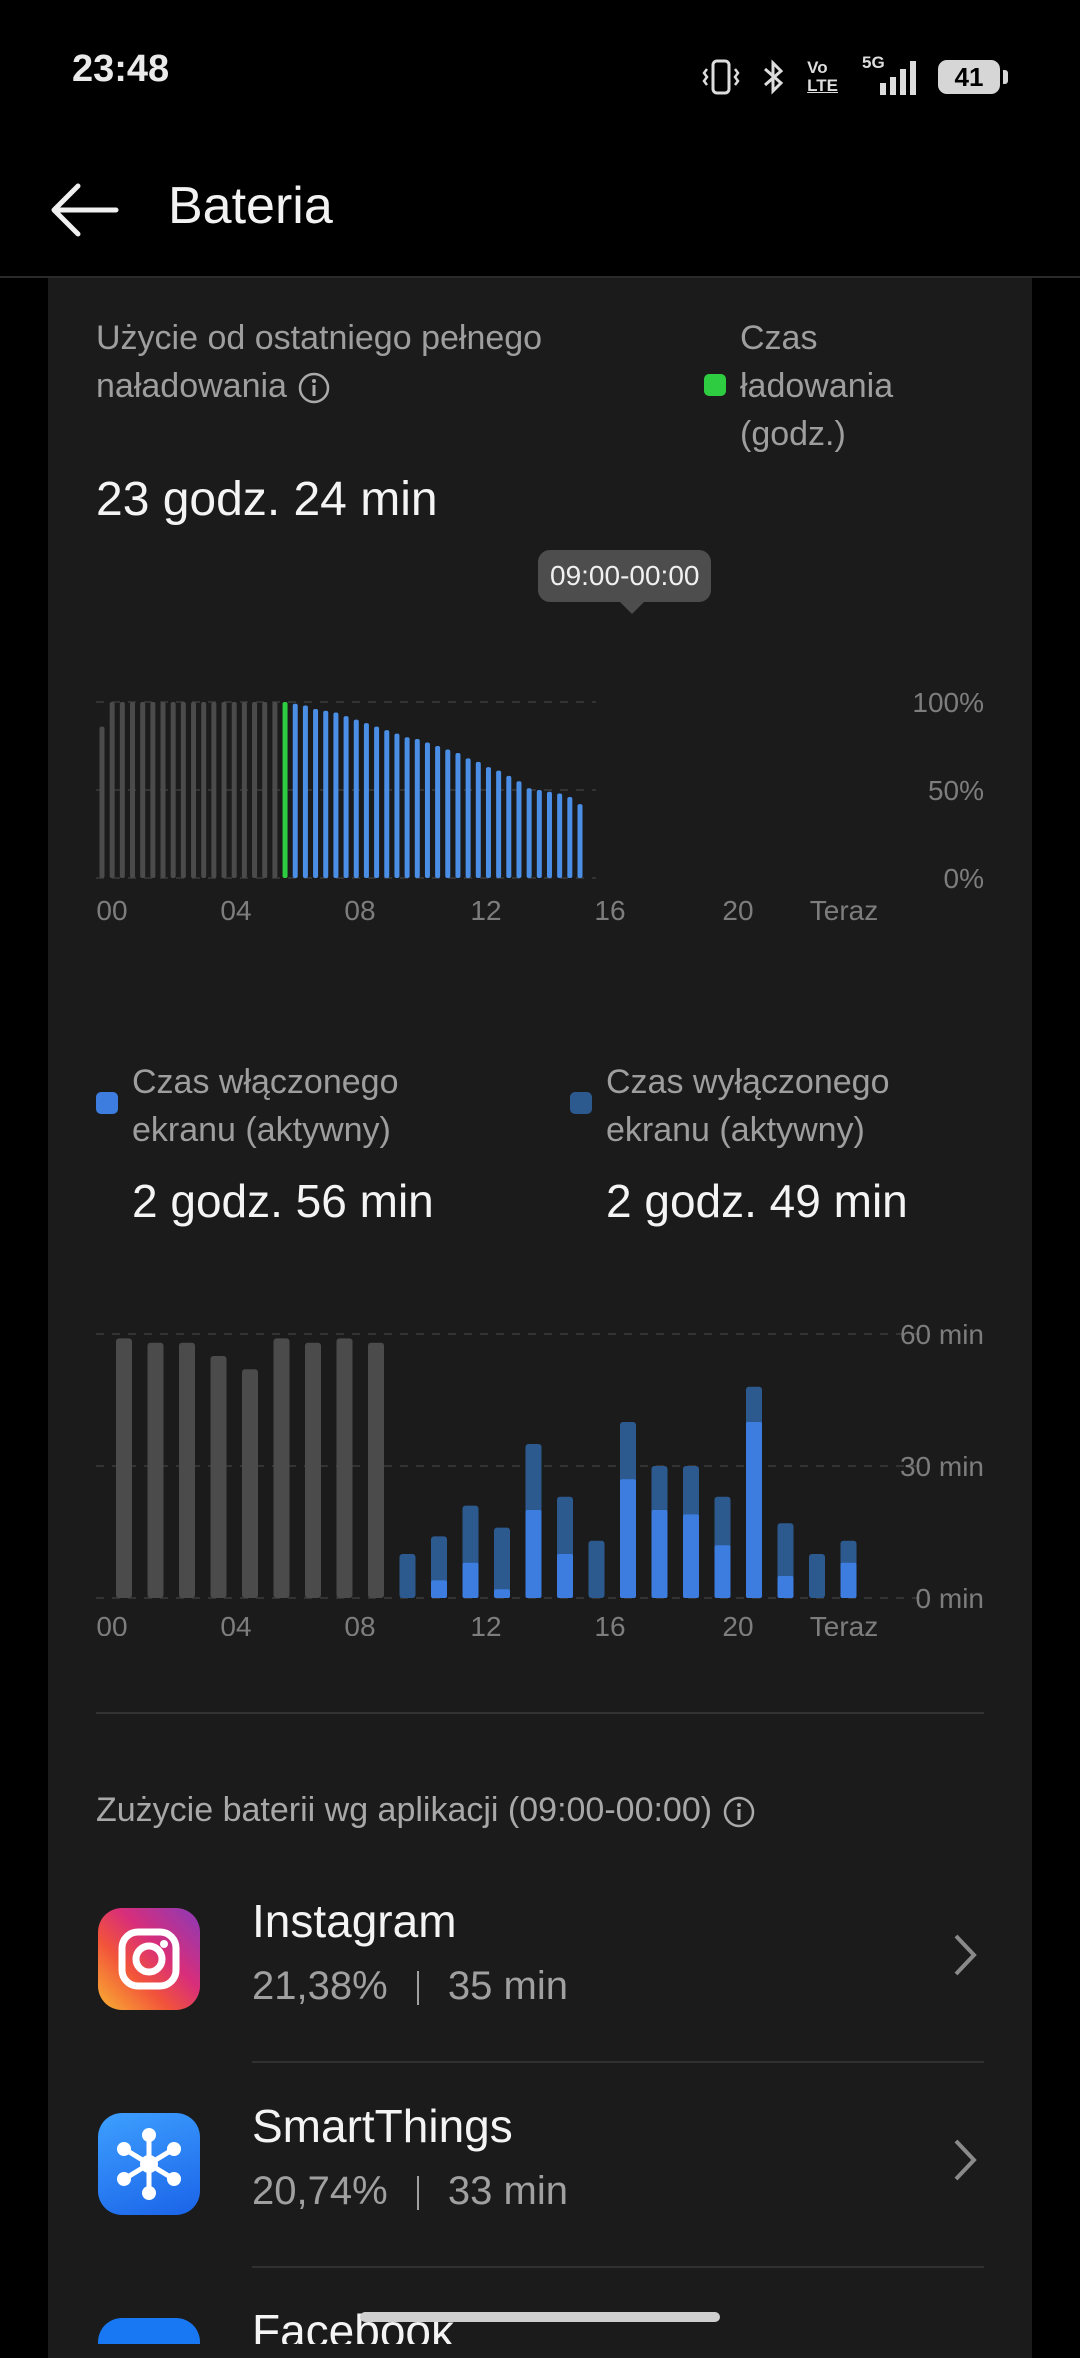 The image size is (1080, 2358). I want to click on facebook-icon, so click(149, 2331).